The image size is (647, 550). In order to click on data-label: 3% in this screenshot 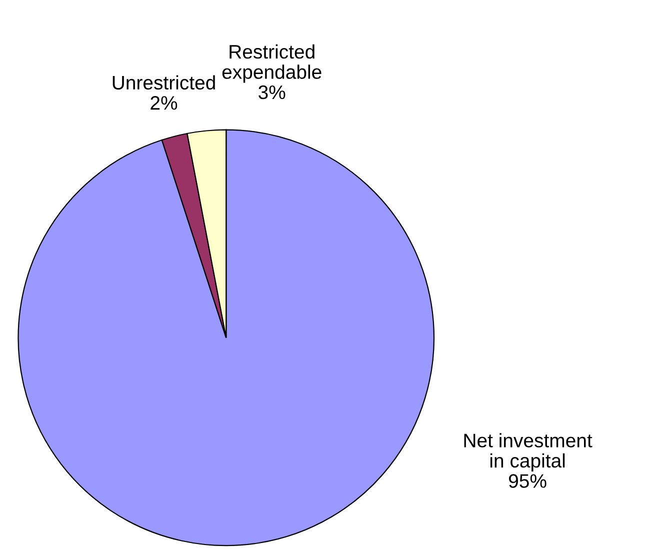, I will do `click(272, 92)`.